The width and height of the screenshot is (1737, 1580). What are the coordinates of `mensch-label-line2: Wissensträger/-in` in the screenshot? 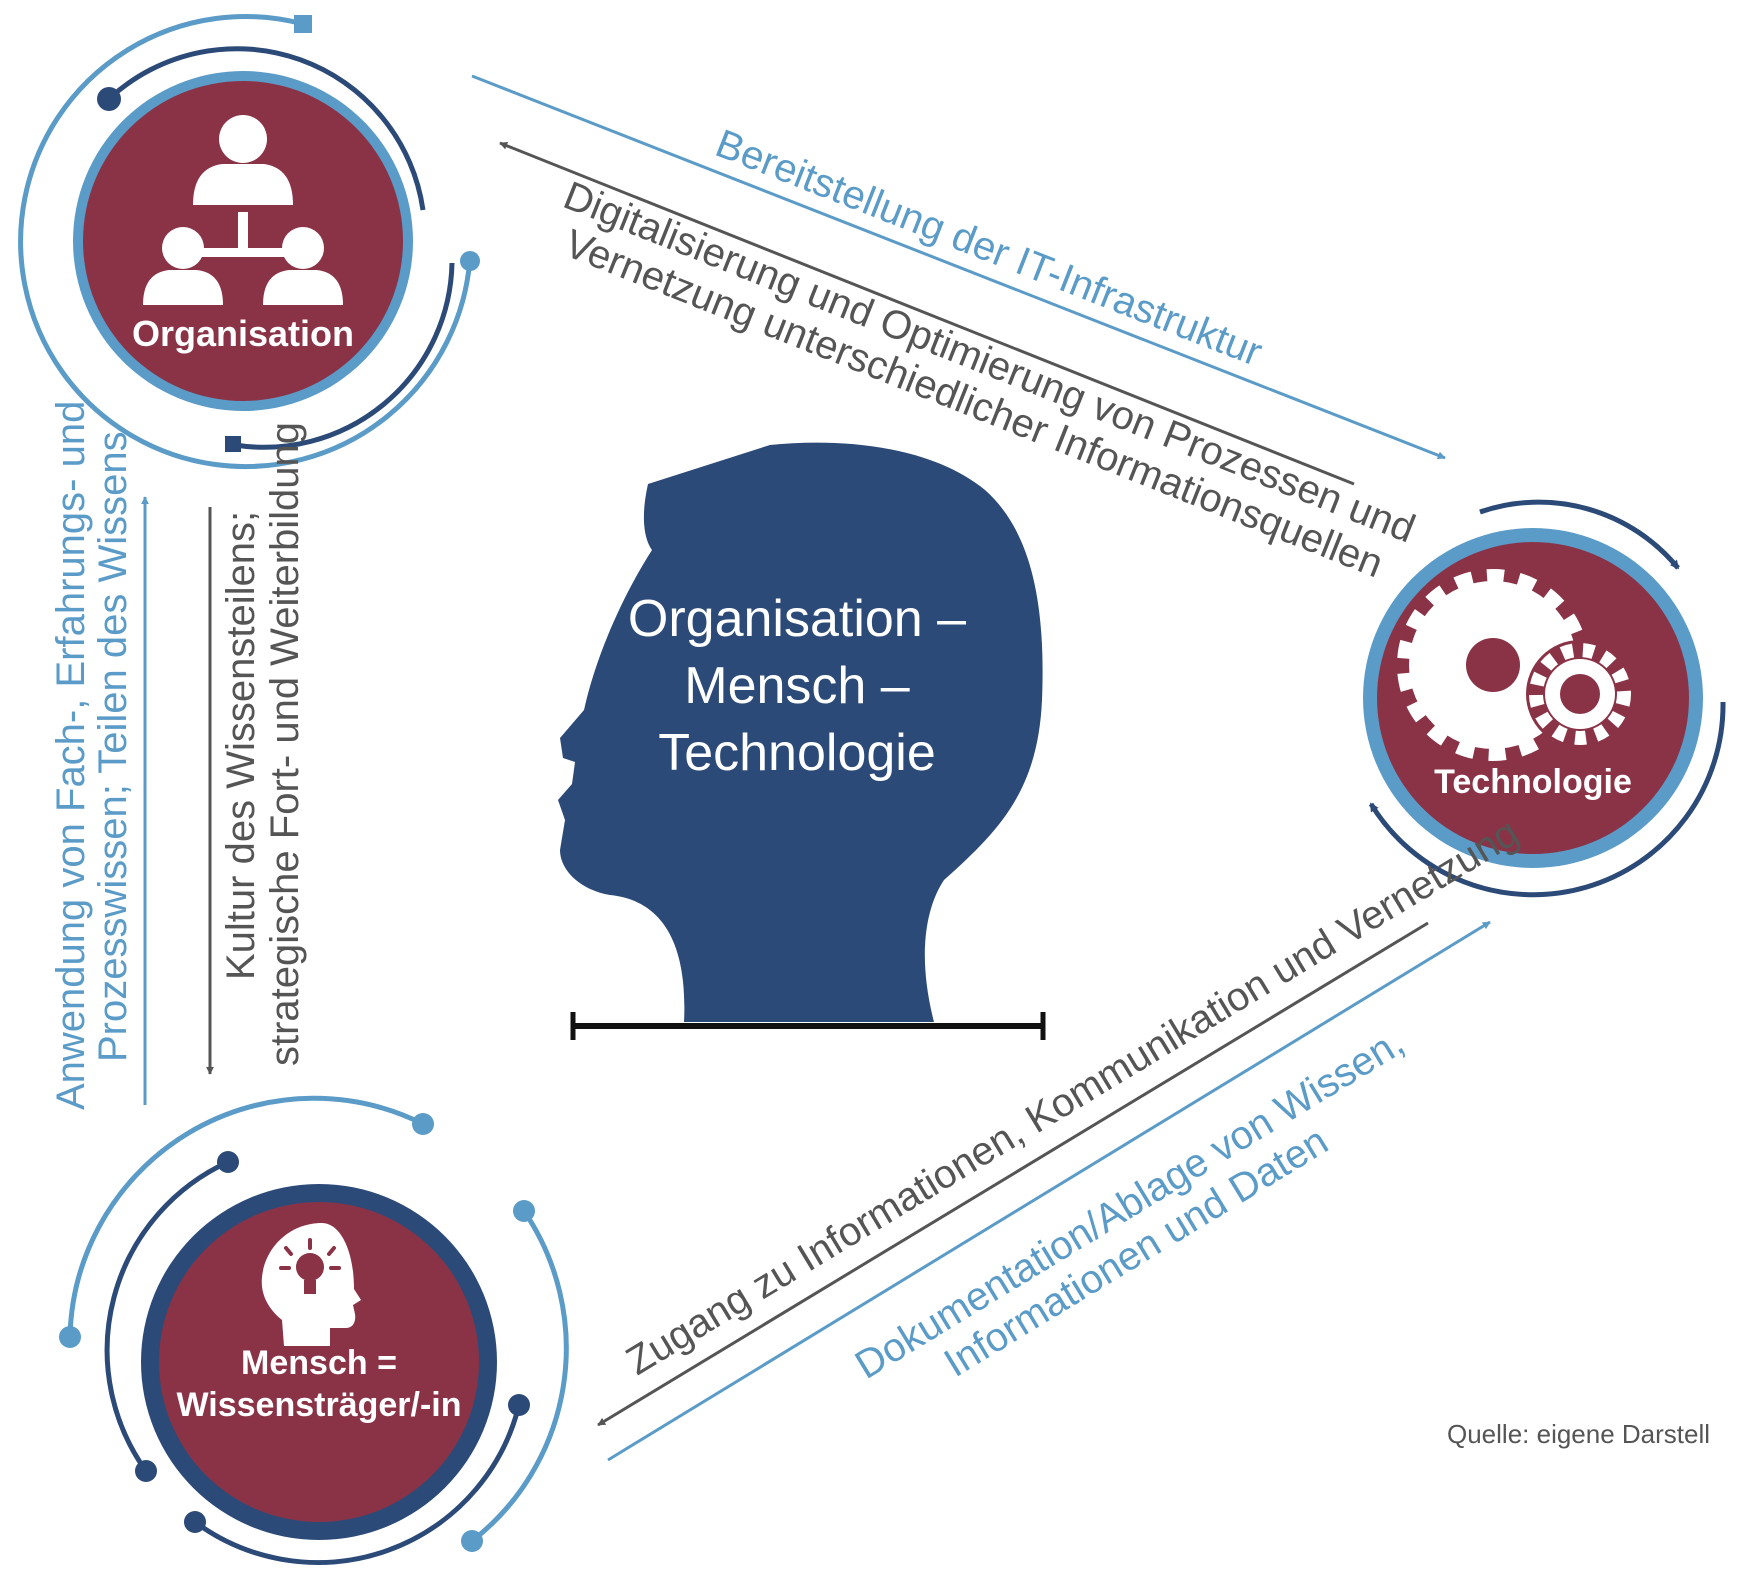 It's located at (319, 1405).